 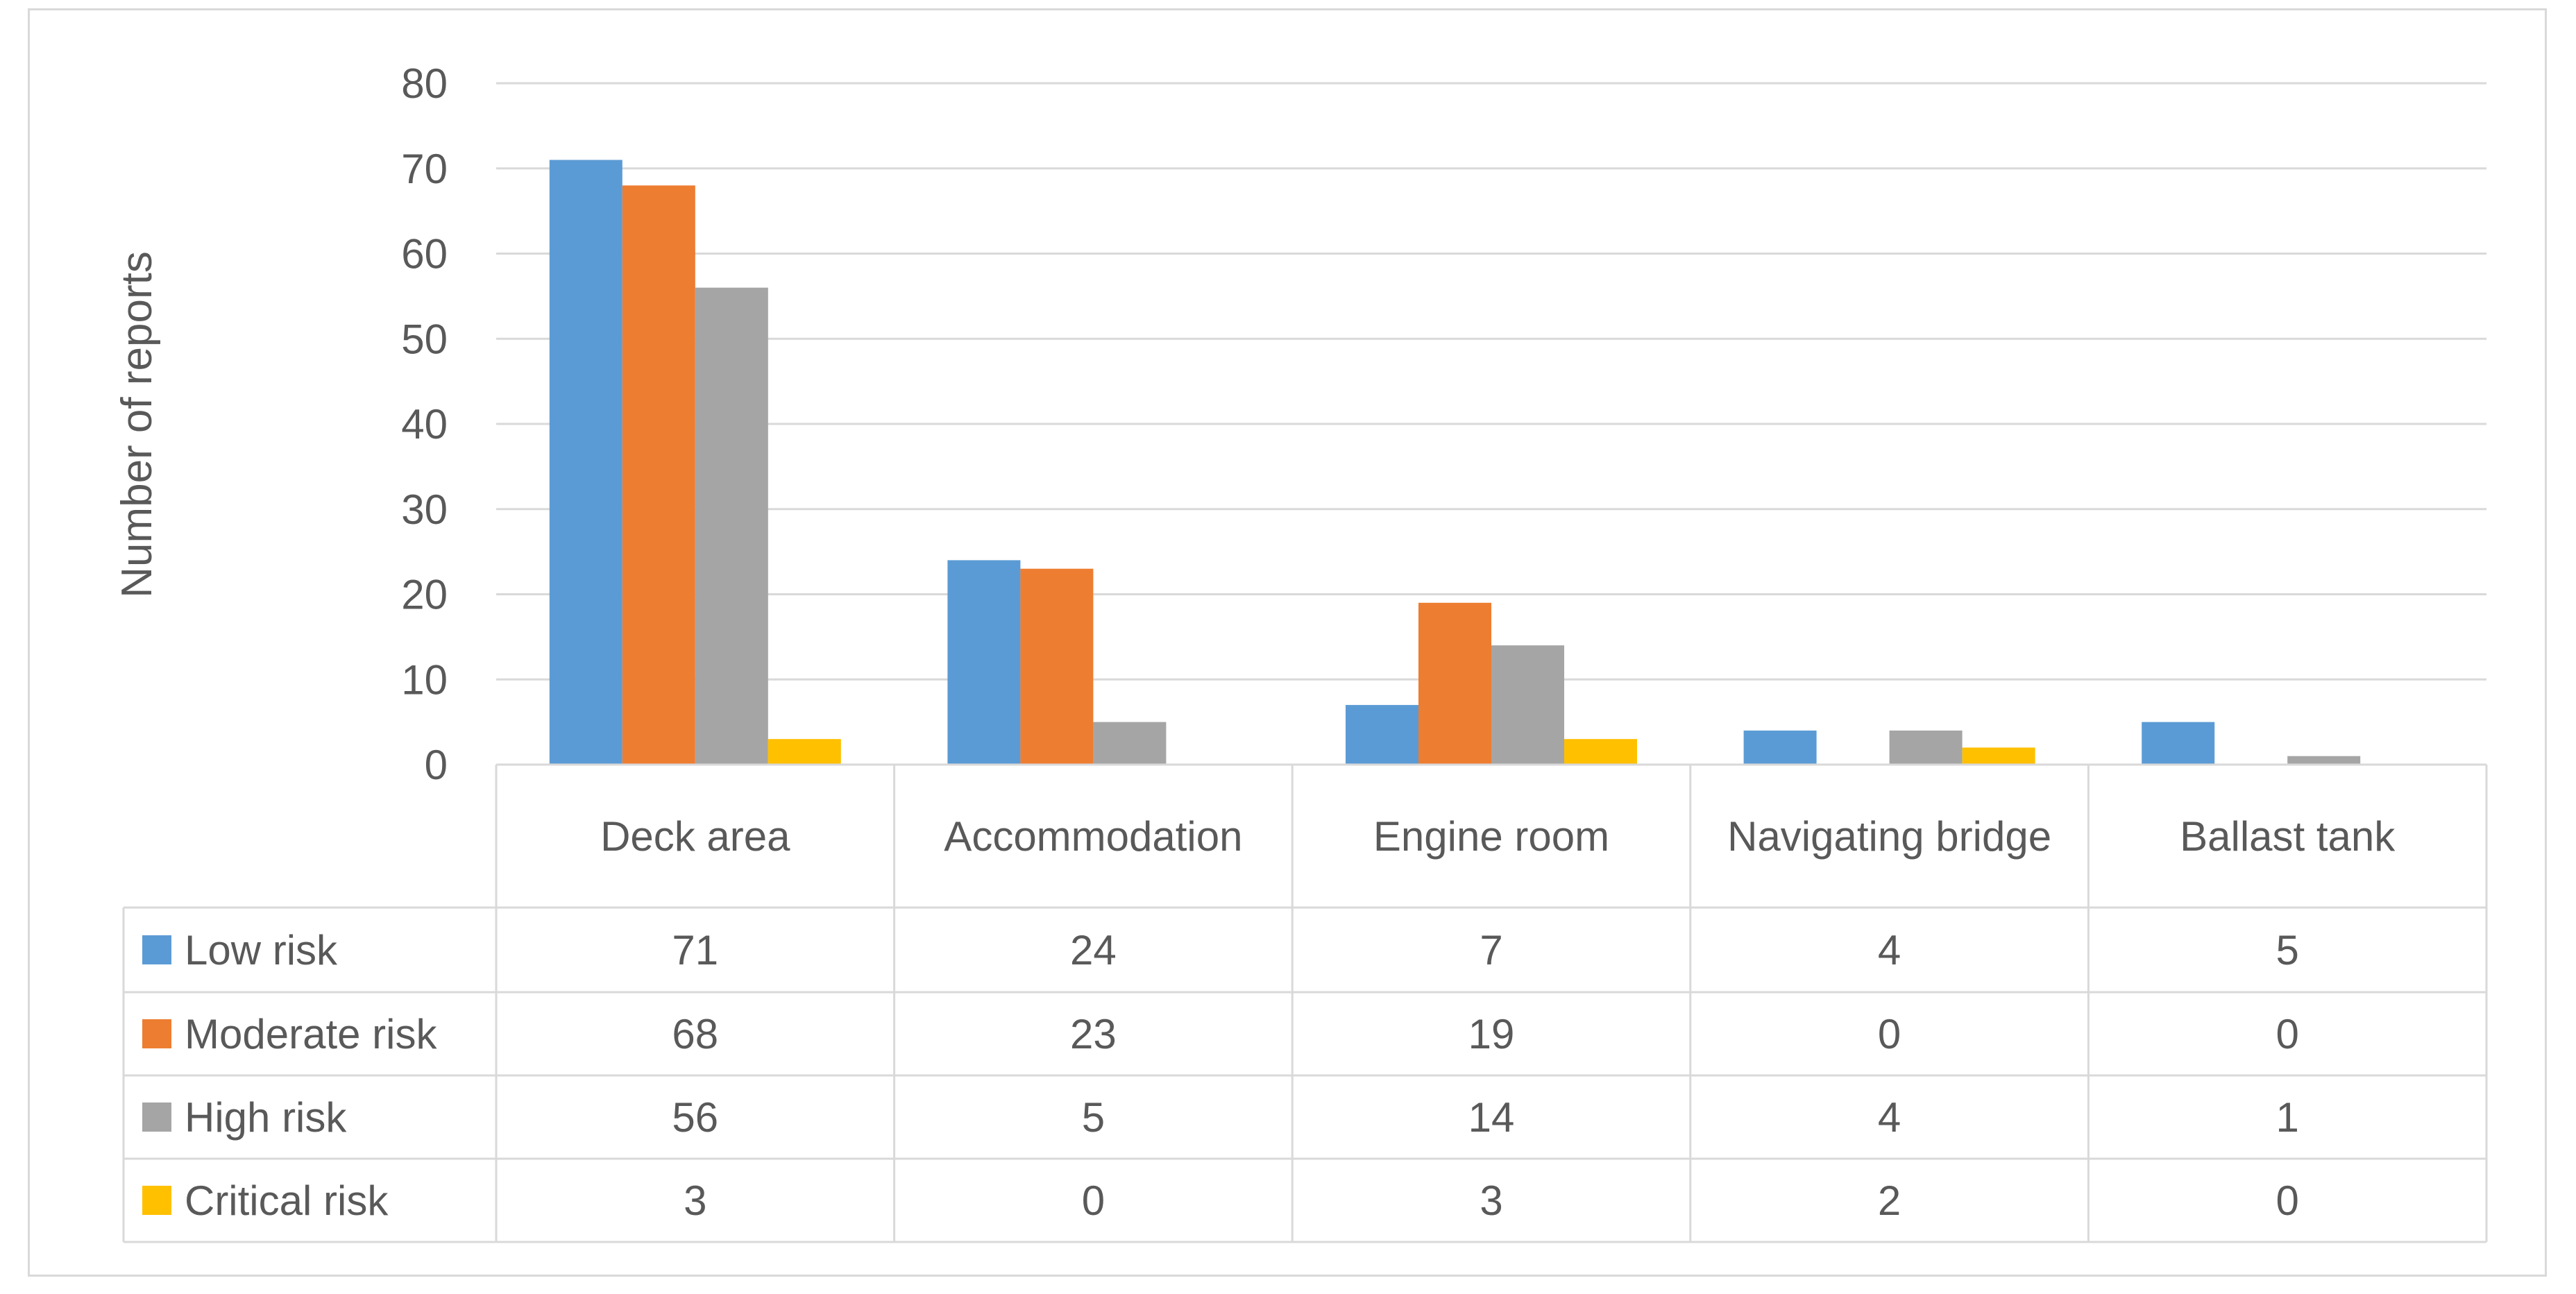 What do you see at coordinates (1491, 950) in the screenshot?
I see `table-cell-value: 7` at bounding box center [1491, 950].